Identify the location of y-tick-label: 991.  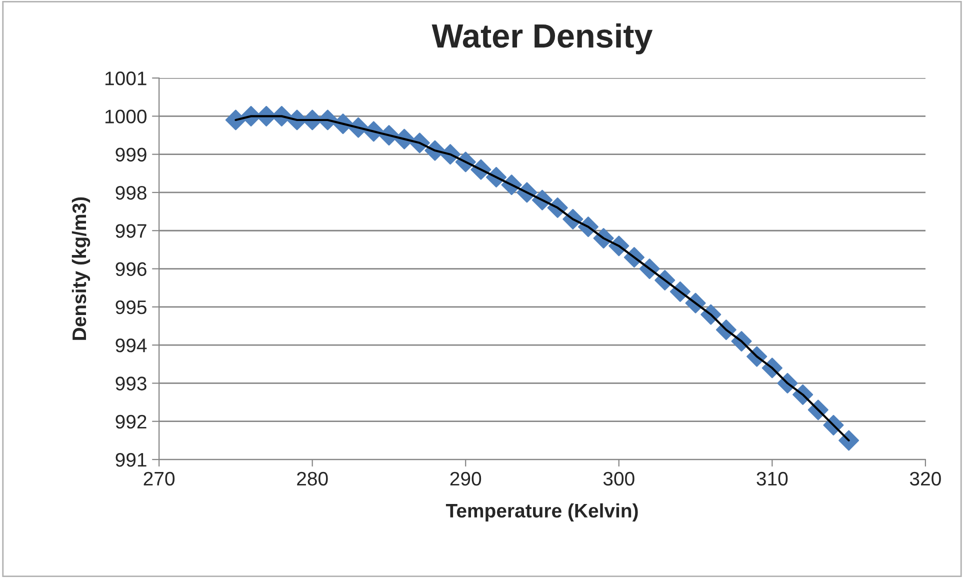
(131, 459).